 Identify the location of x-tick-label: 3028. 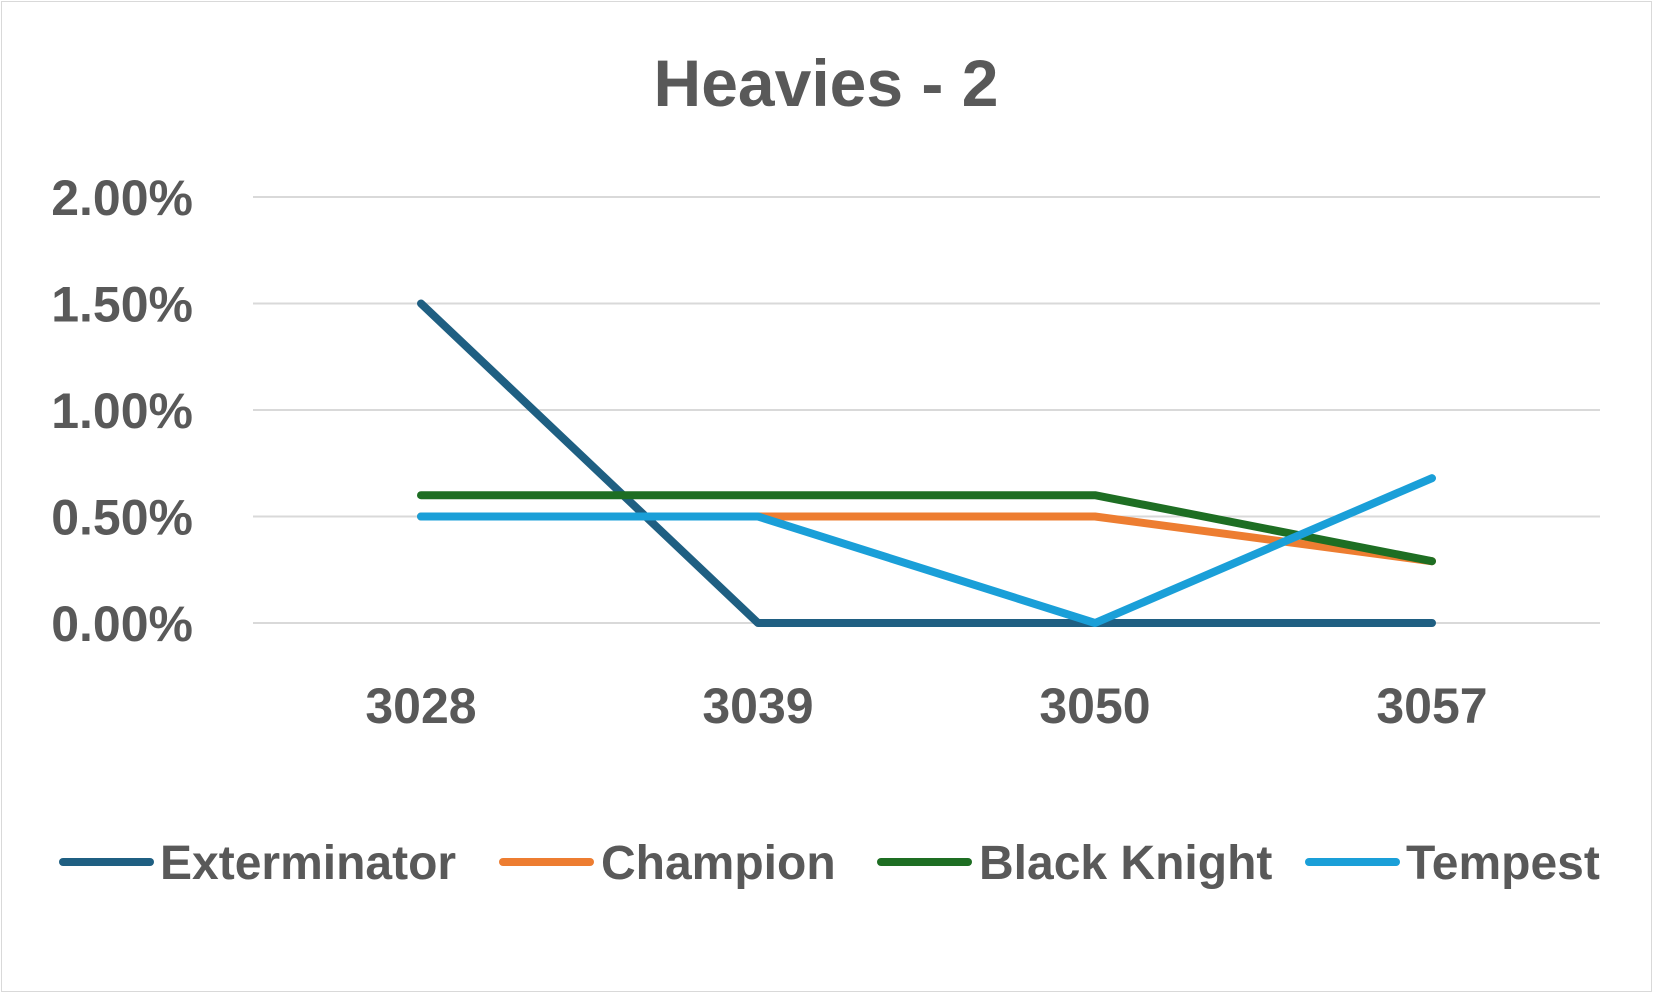
(420, 706).